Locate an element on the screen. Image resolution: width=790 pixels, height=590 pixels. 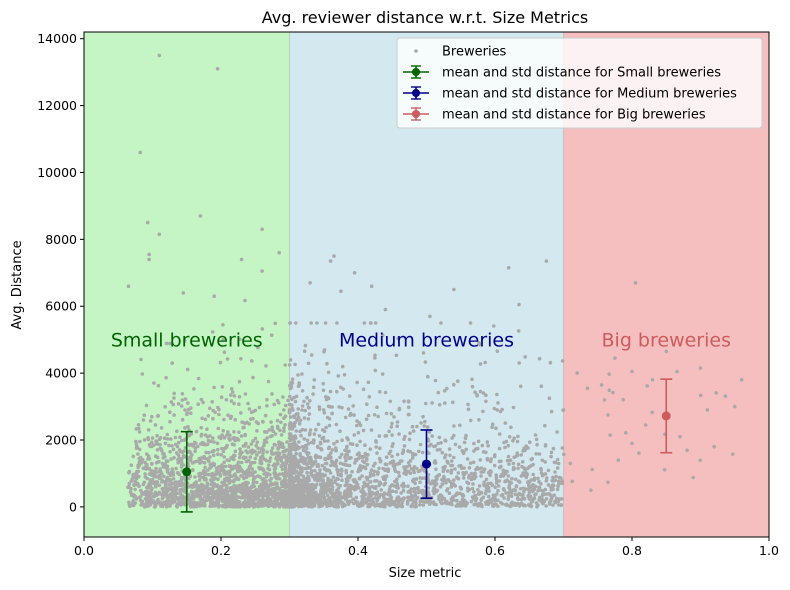
y-tick-label: 4000 is located at coordinates (61, 373).